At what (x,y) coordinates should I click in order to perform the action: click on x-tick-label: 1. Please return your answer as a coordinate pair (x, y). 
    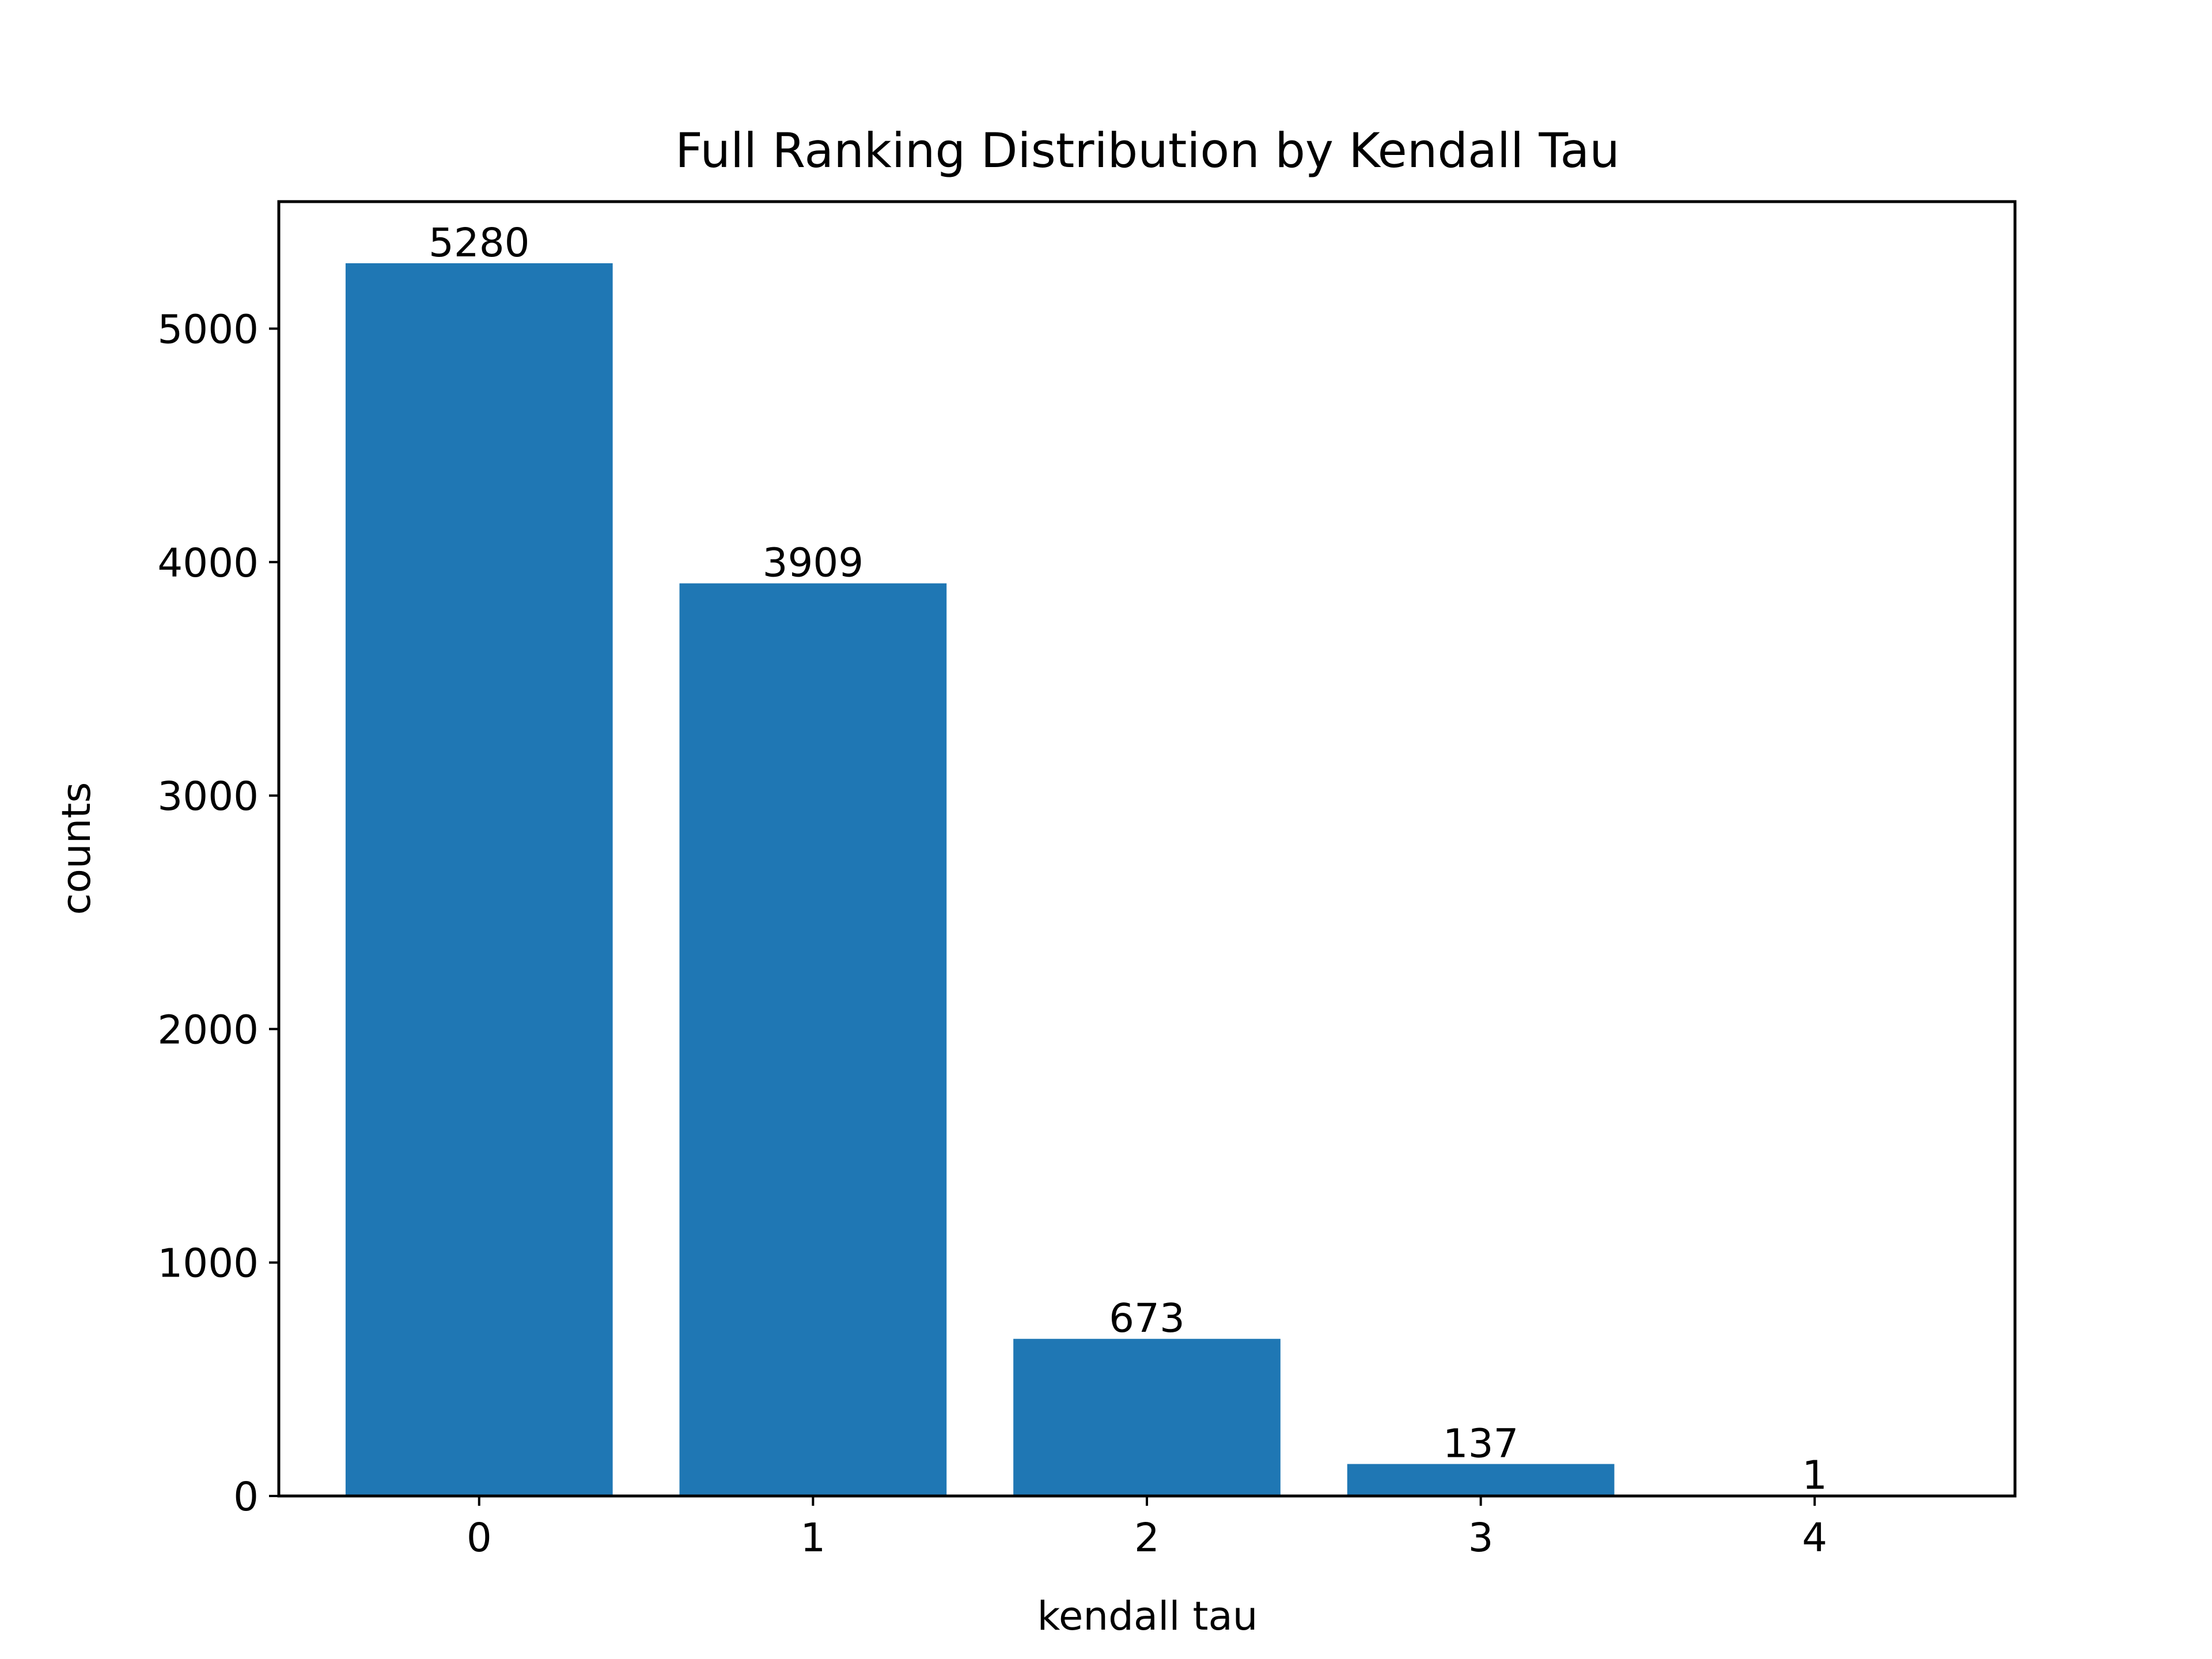
    Looking at the image, I should click on (812, 1538).